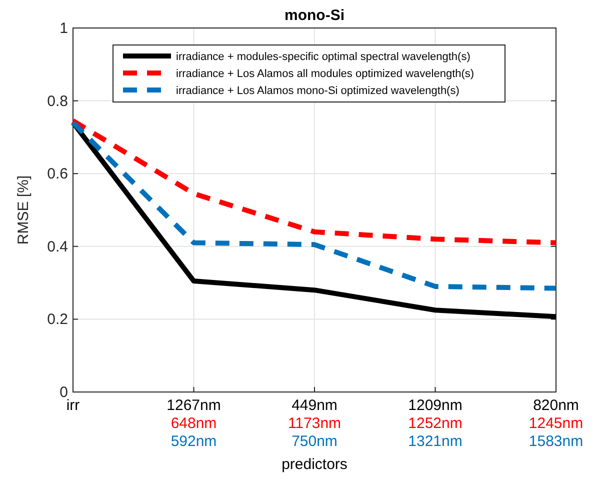  Describe the element at coordinates (323, 57) in the screenshot. I see `legend-label: irradiance + modules-specific optimal spectral wavelength(s)` at that location.